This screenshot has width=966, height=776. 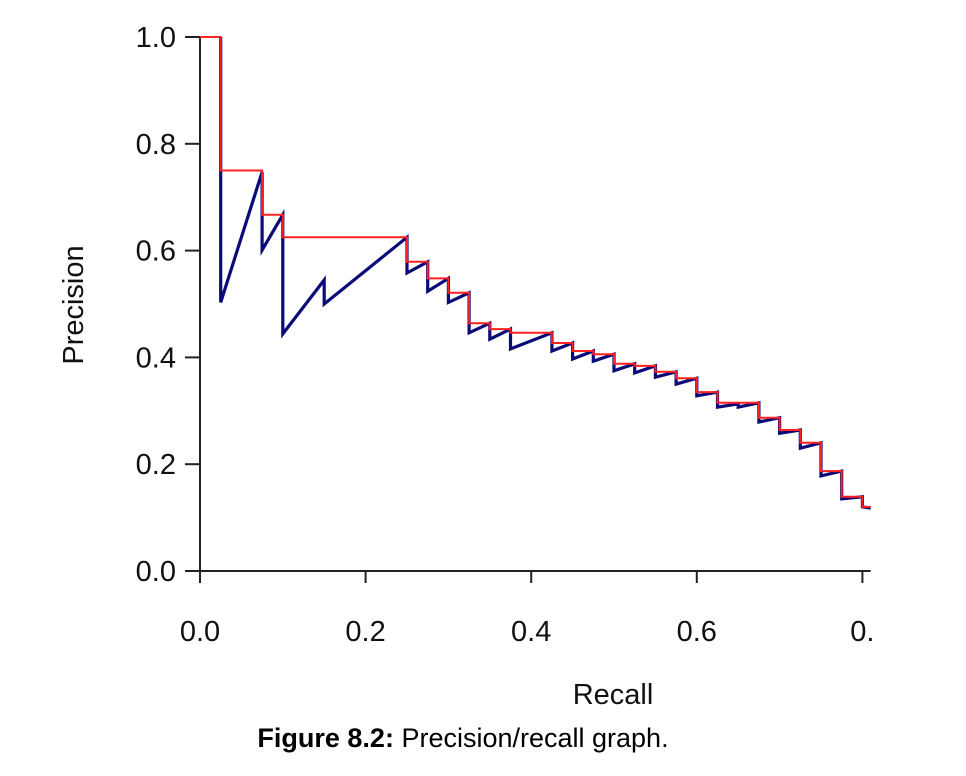 What do you see at coordinates (156, 252) in the screenshot?
I see `y-tick-label: 0.6` at bounding box center [156, 252].